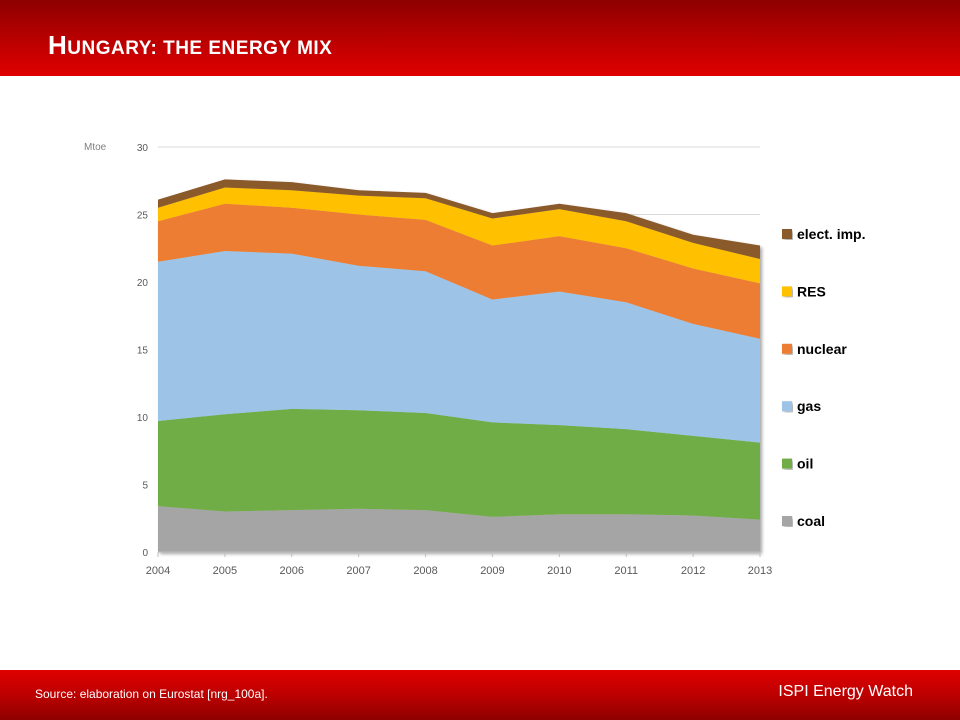 This screenshot has height=720, width=960. What do you see at coordinates (805, 464) in the screenshot?
I see `legend-label: oil` at bounding box center [805, 464].